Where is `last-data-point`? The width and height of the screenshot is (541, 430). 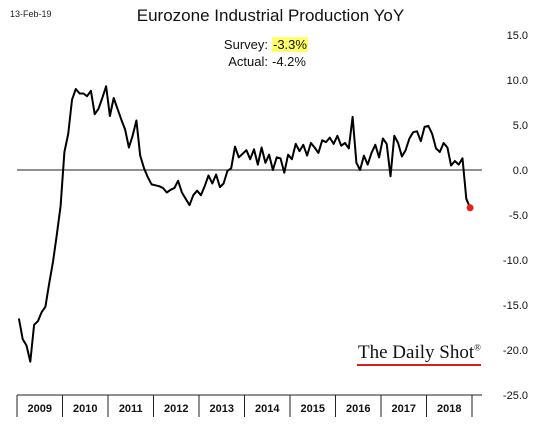
last-data-point is located at coordinates (470, 208).